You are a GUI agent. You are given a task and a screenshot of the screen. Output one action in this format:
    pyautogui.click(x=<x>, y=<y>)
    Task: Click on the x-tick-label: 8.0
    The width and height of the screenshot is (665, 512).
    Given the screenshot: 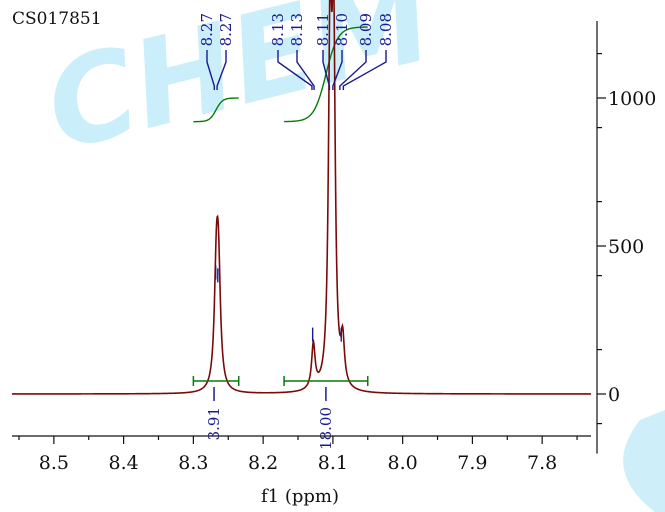 What is the action you would take?
    pyautogui.click(x=403, y=463)
    